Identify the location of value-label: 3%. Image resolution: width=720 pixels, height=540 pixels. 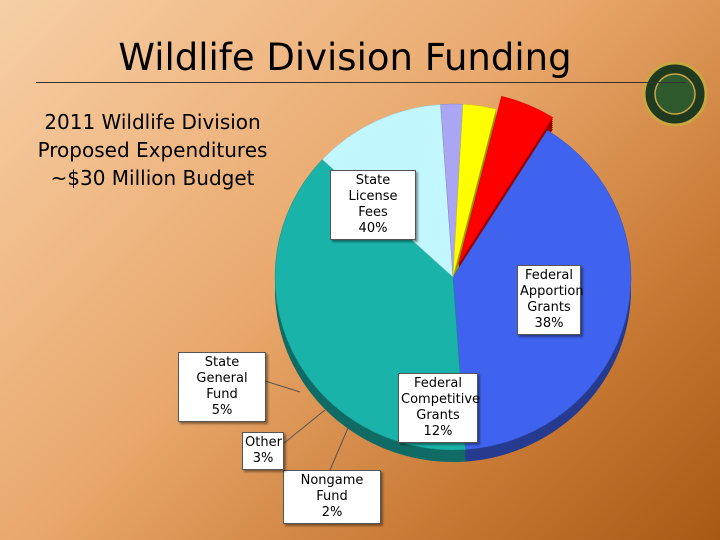
(263, 458).